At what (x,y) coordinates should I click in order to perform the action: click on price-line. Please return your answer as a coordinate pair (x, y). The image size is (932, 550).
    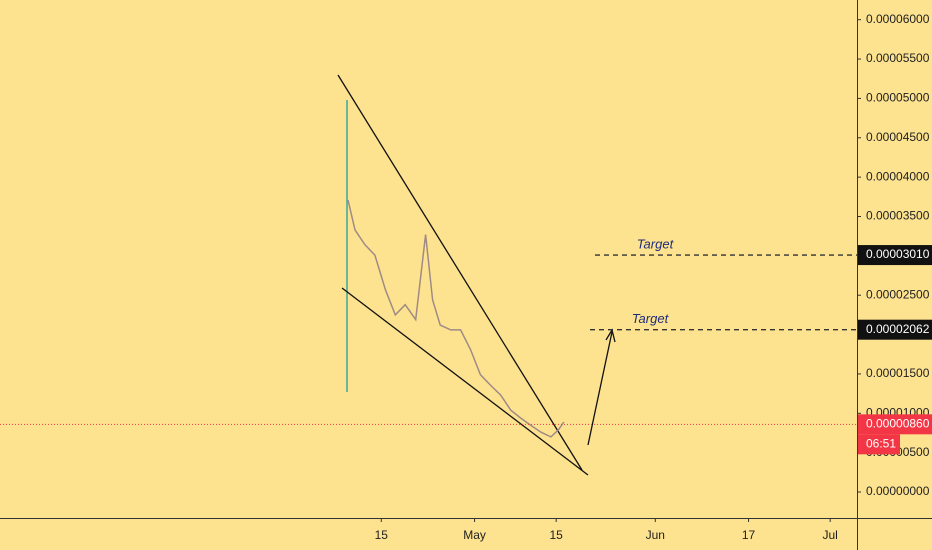
    Looking at the image, I should click on (456, 318).